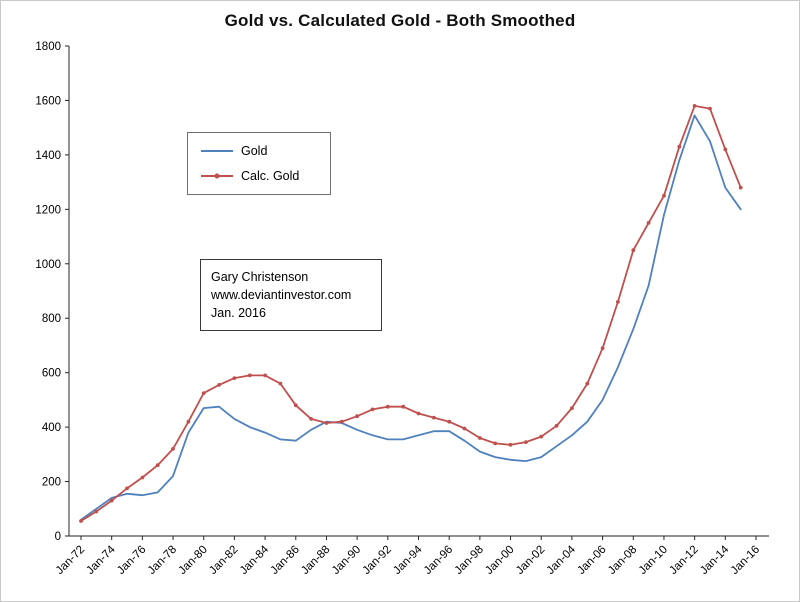 Image resolution: width=800 pixels, height=602 pixels. I want to click on calc-gold-line-sample-icon, so click(217, 176).